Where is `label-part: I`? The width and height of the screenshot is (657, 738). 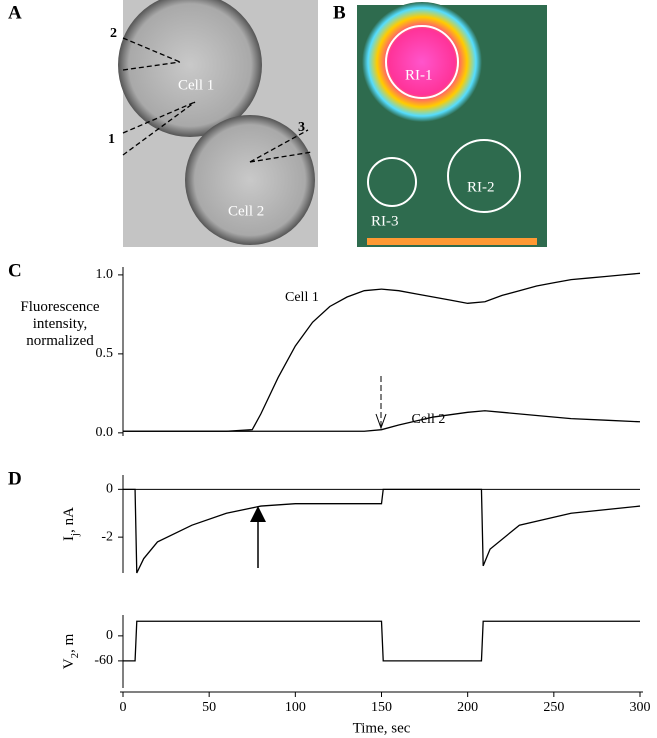
label-part: I is located at coordinates (69, 538).